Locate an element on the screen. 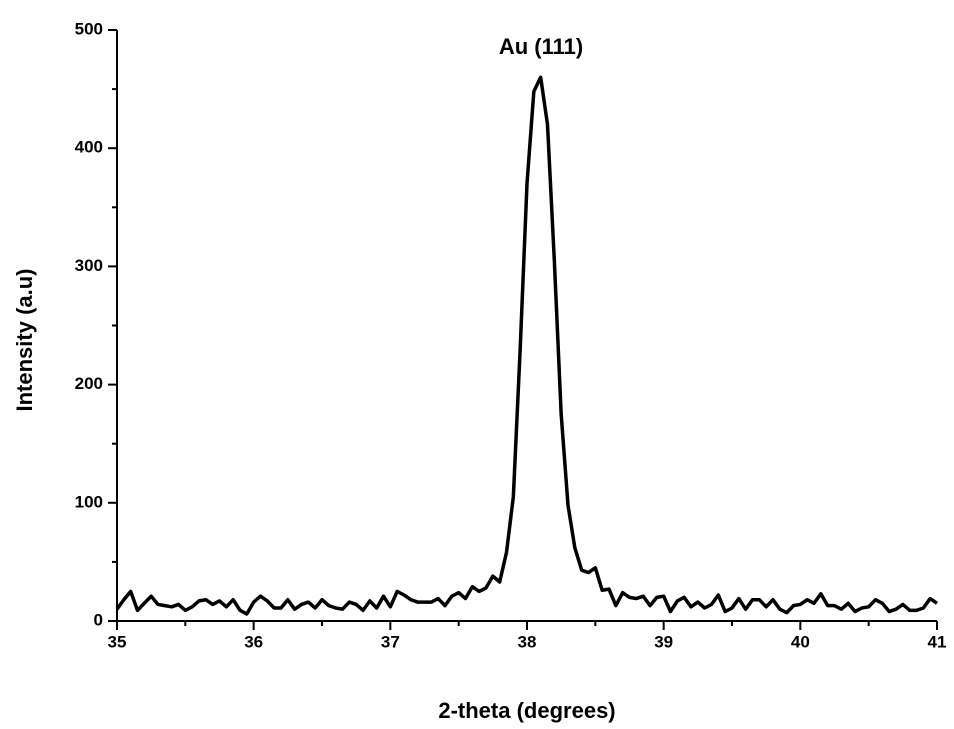 This screenshot has height=729, width=954. y-axis-title: Intensity (a.u) is located at coordinates (24, 339).